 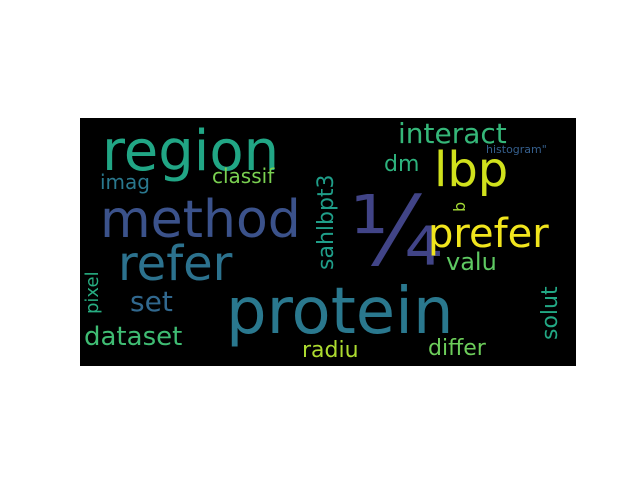 I want to click on word-solut: solut, so click(x=550, y=313).